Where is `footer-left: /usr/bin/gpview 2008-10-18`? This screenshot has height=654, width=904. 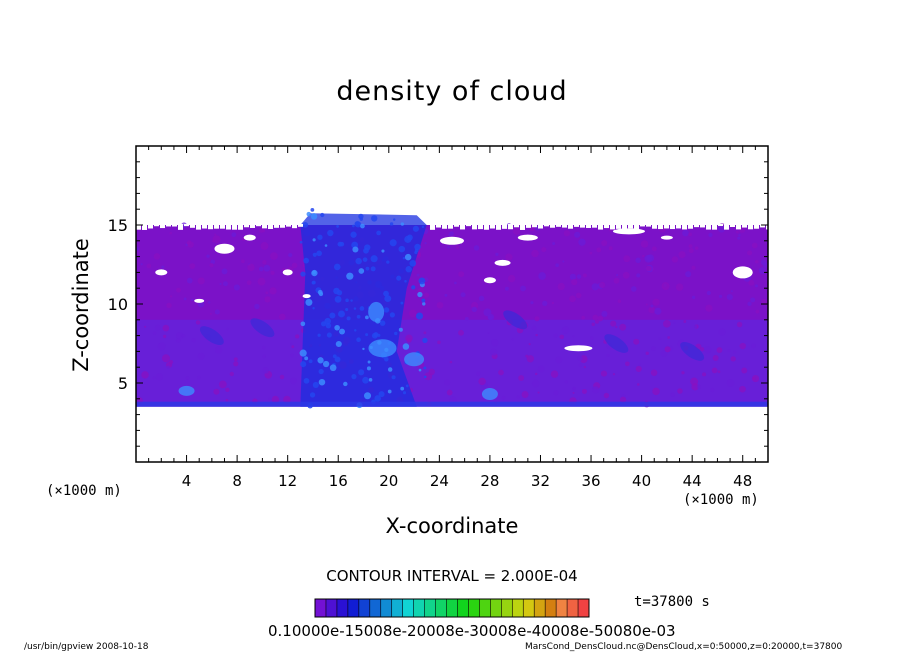 footer-left: /usr/bin/gpview 2008-10-18 is located at coordinates (86, 647).